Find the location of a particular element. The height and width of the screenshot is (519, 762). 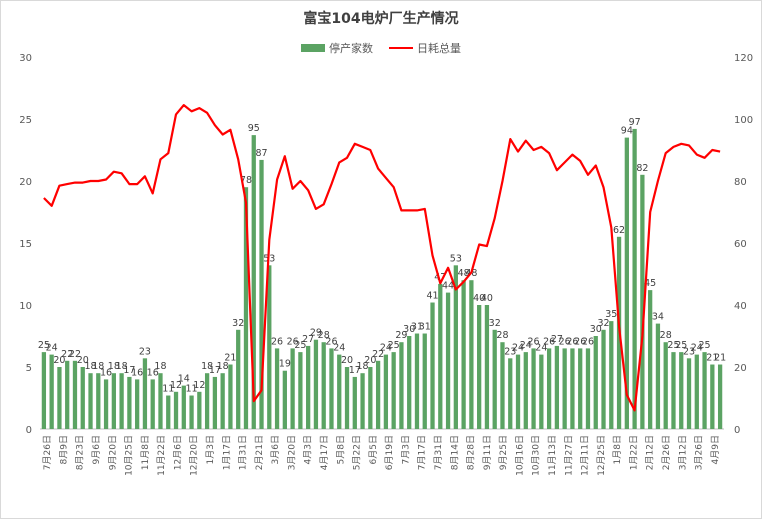

legend: 停产家数 日耗总量 is located at coordinates (381, 48).